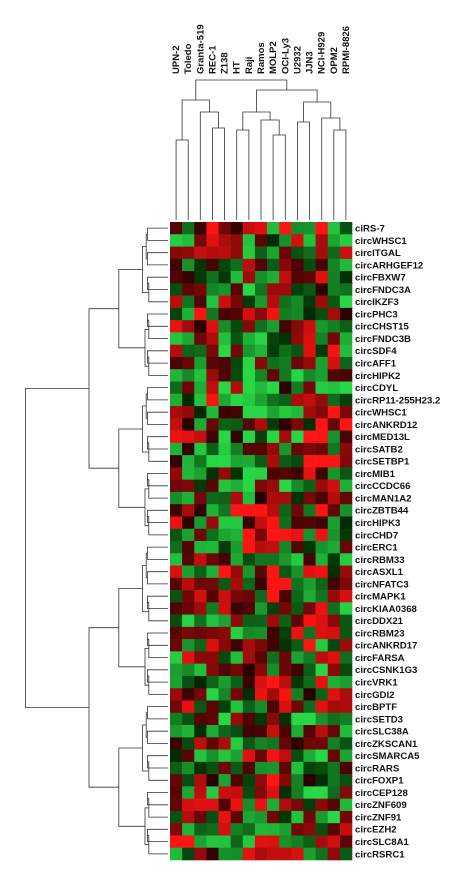 The width and height of the screenshot is (460, 878). I want to click on row-label-circslc8a1: circSLC8A1, so click(382, 842).